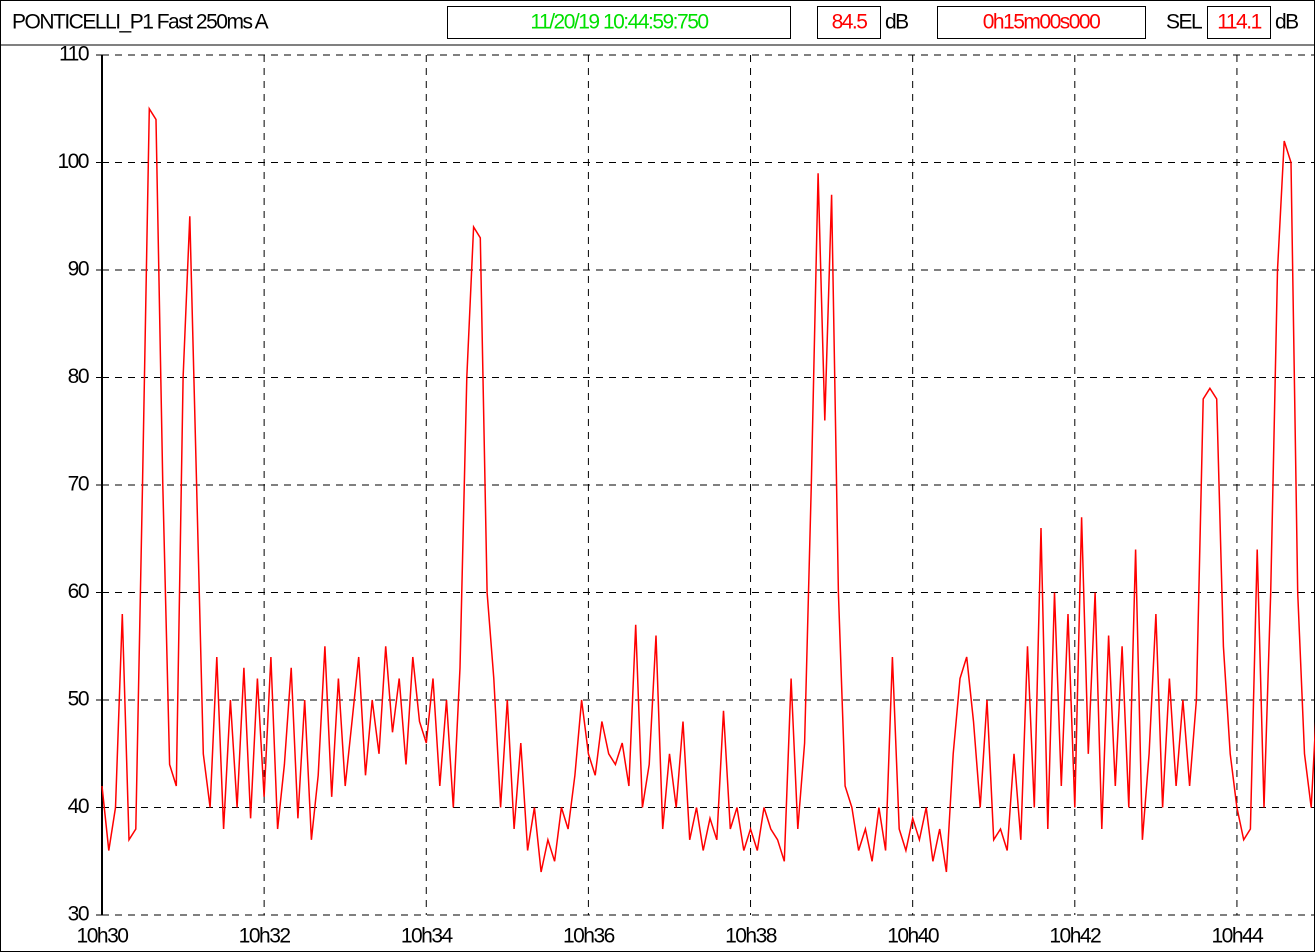 Image resolution: width=1315 pixels, height=952 pixels. What do you see at coordinates (74, 54) in the screenshot?
I see `y-tick-label: 110` at bounding box center [74, 54].